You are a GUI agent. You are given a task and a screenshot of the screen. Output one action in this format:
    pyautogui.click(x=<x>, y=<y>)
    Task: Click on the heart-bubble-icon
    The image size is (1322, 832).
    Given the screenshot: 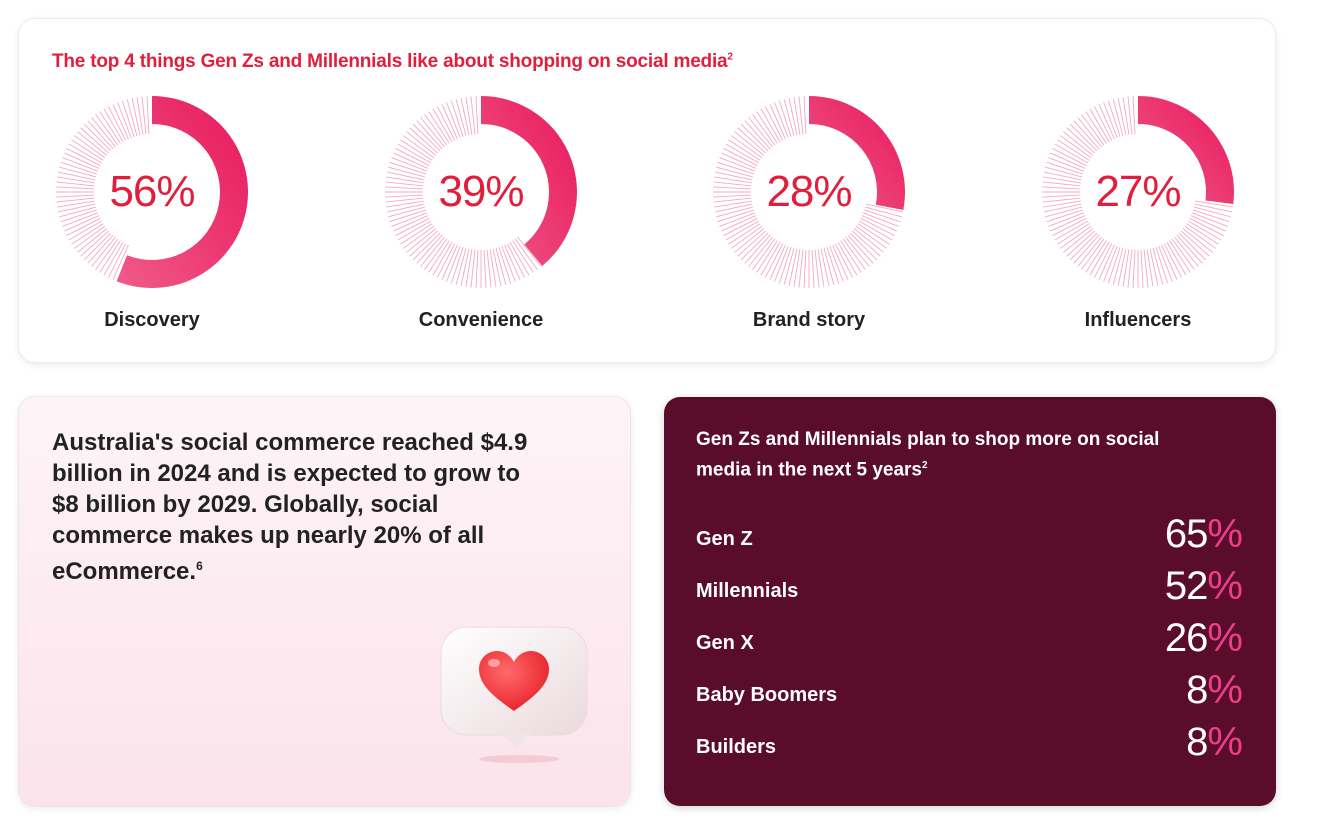 What is the action you would take?
    pyautogui.click(x=514, y=694)
    